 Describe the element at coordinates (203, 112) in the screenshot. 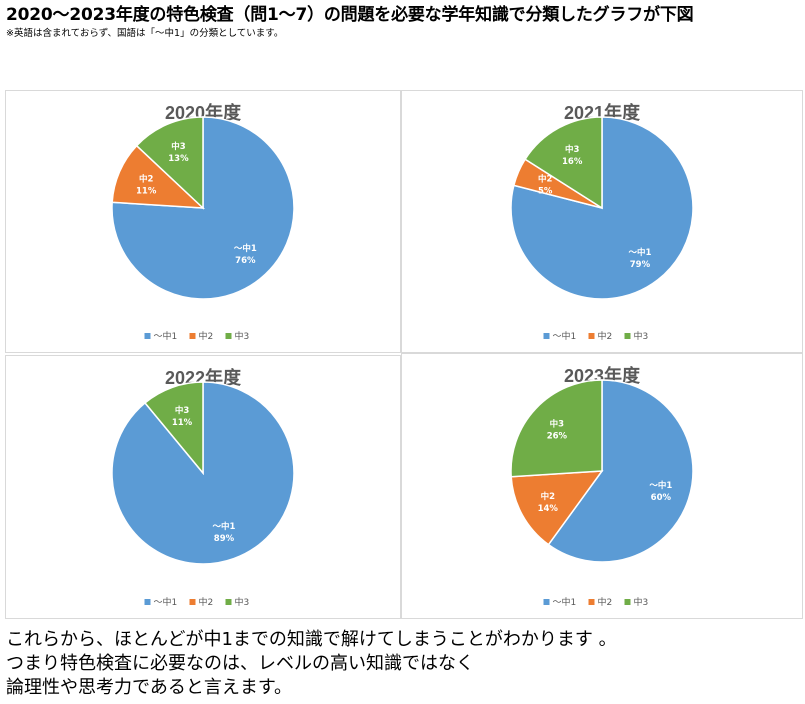

I see `chart-title: 2020年度` at that location.